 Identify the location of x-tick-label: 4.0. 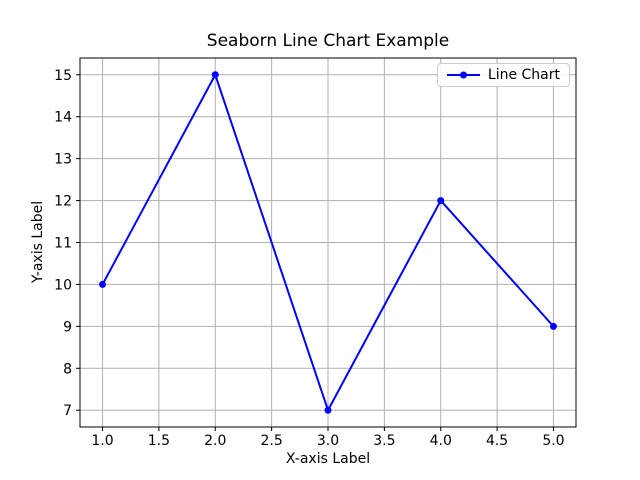
(441, 441).